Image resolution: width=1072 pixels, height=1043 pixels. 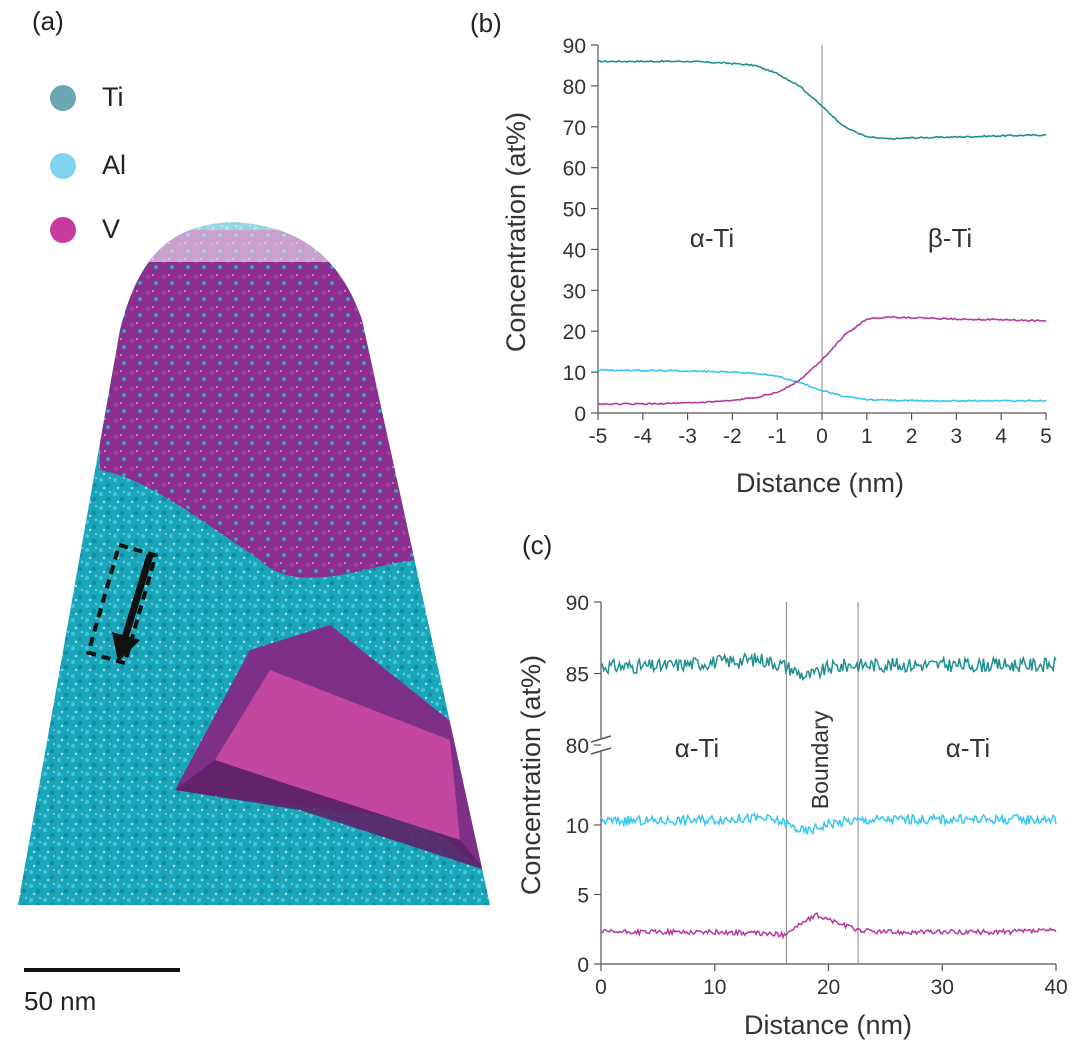 What do you see at coordinates (111, 229) in the screenshot?
I see `legend-label-v: V` at bounding box center [111, 229].